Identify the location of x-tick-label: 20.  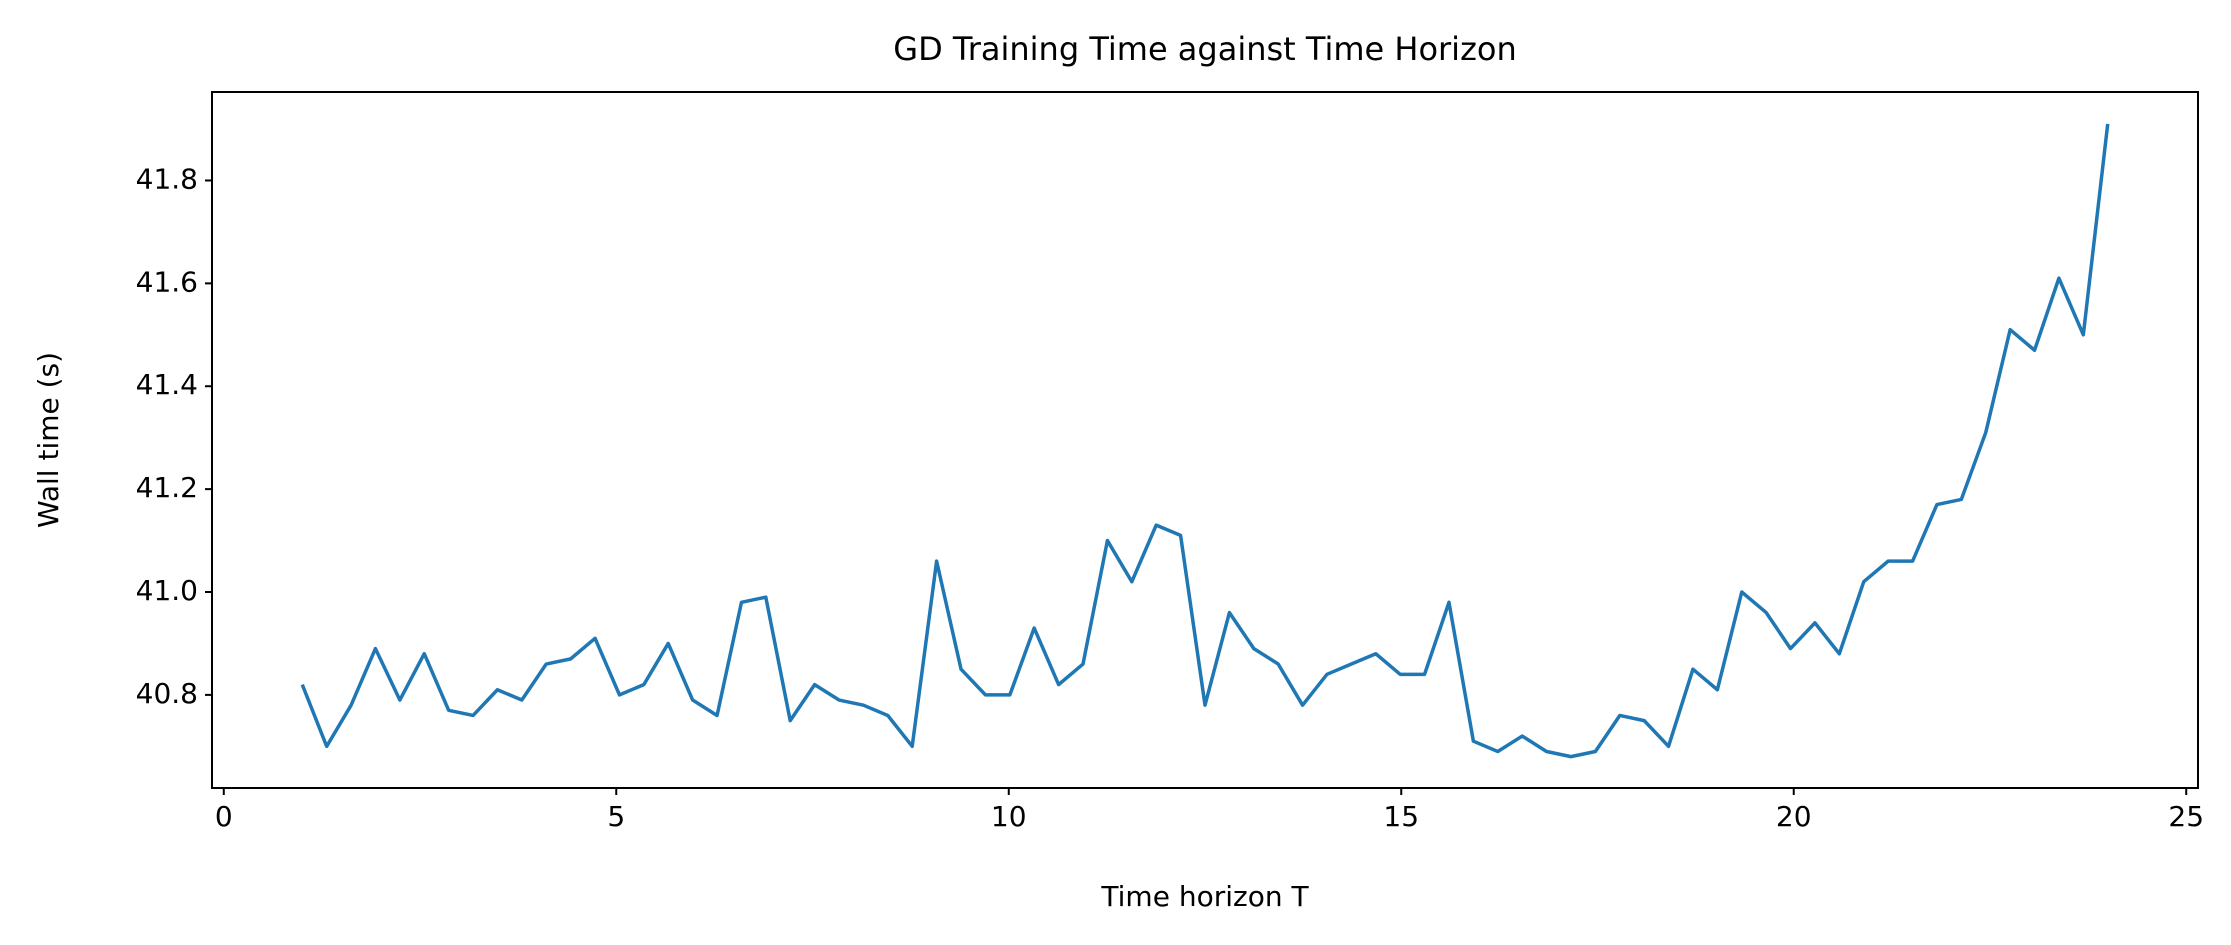
(1794, 816).